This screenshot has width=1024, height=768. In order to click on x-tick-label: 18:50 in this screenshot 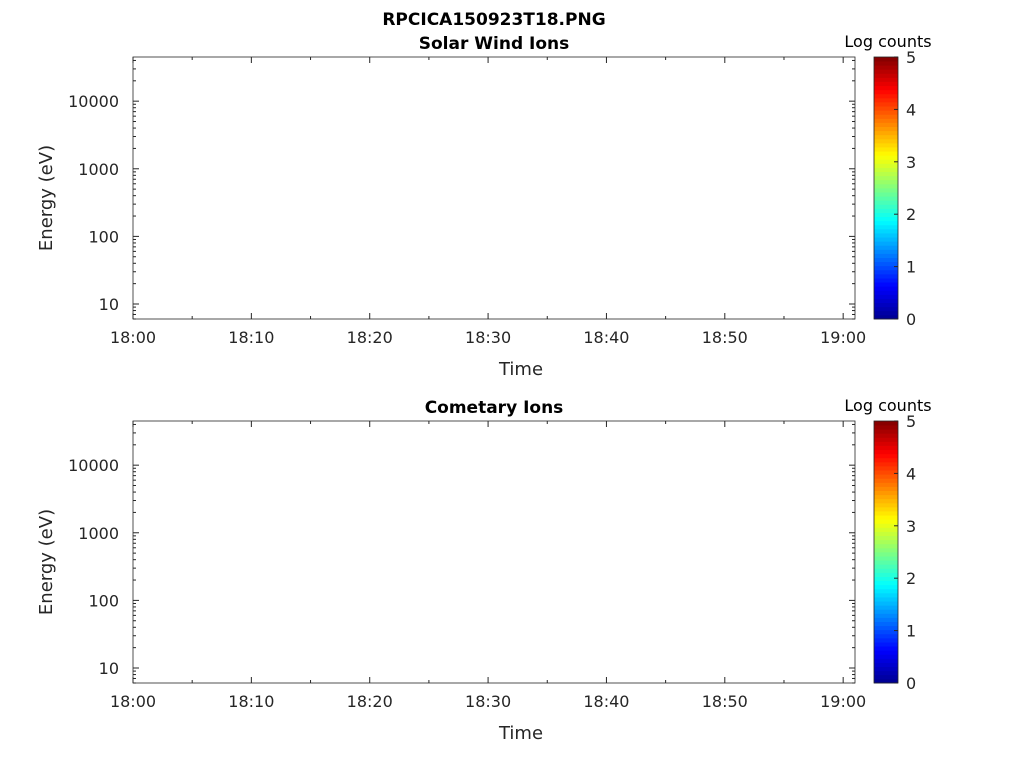, I will do `click(725, 701)`.